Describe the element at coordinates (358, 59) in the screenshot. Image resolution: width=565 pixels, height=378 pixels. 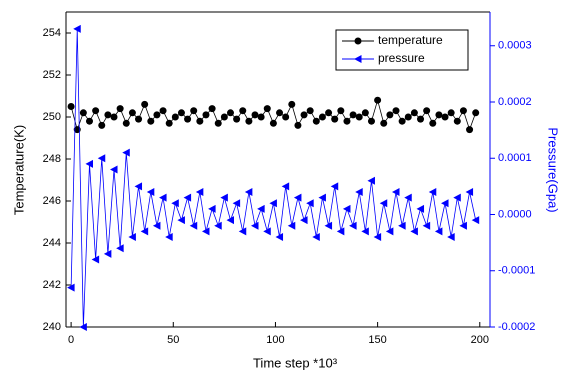
I see `legend-marker` at that location.